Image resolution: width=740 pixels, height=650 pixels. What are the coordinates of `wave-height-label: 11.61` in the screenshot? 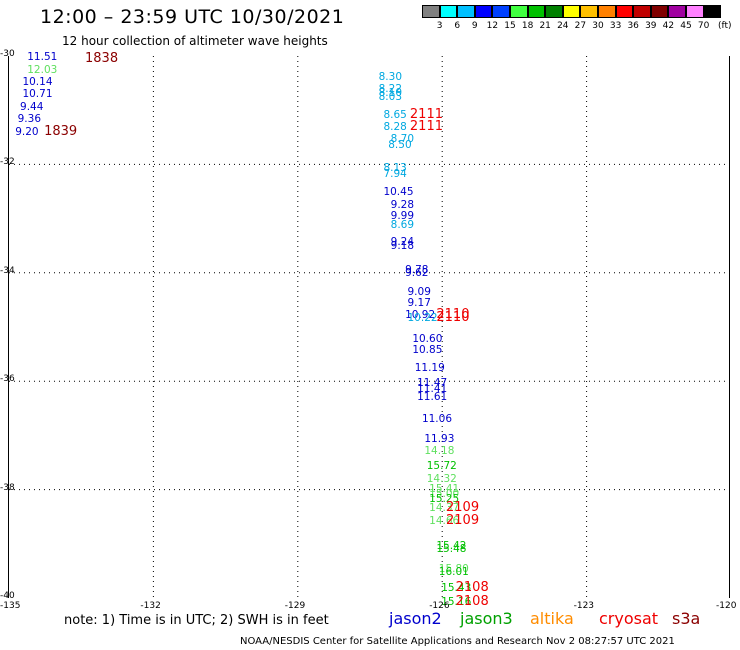 It's located at (432, 397).